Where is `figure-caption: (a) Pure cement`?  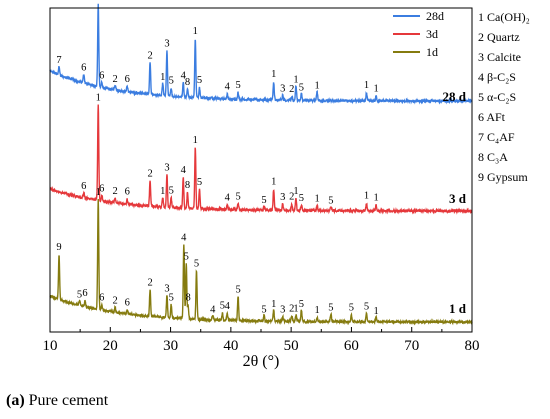
figure-caption: (a) Pure cement is located at coordinates (57, 401).